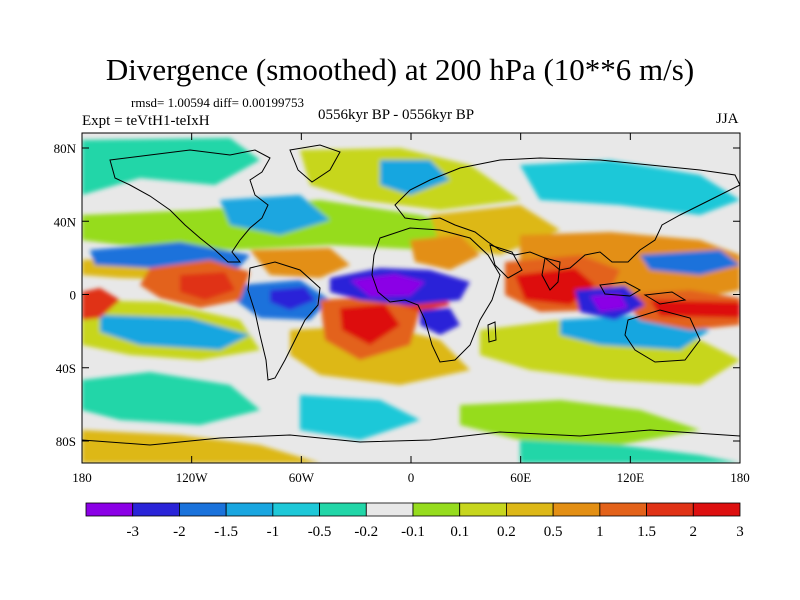 The height and width of the screenshot is (600, 800). Describe the element at coordinates (396, 115) in the screenshot. I see `period-label: 0556kyr BP - 0556kyr BP` at that location.